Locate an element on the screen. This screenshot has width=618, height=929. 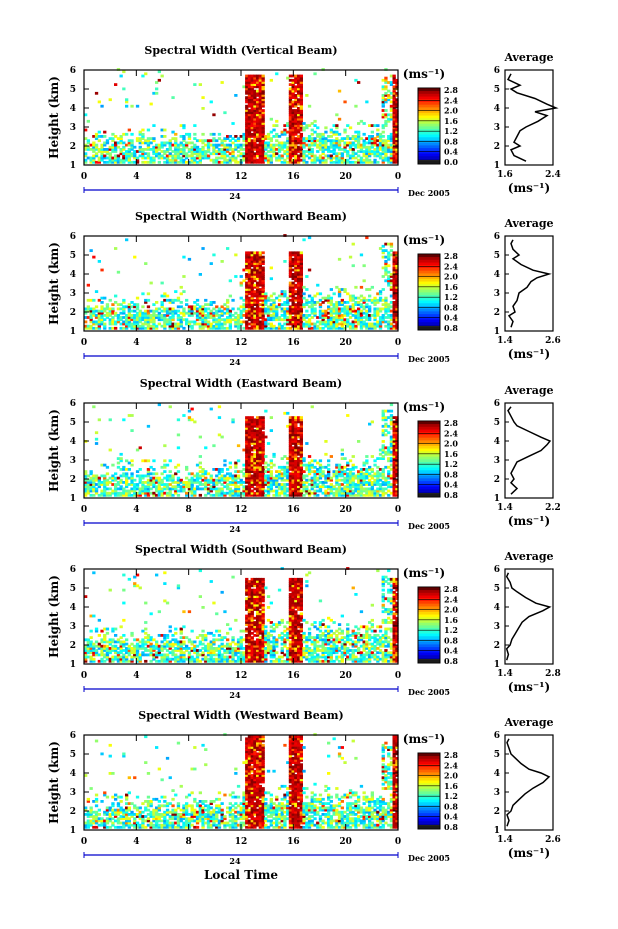
colorbar-tick-label: 1.6 is located at coordinates (451, 287).